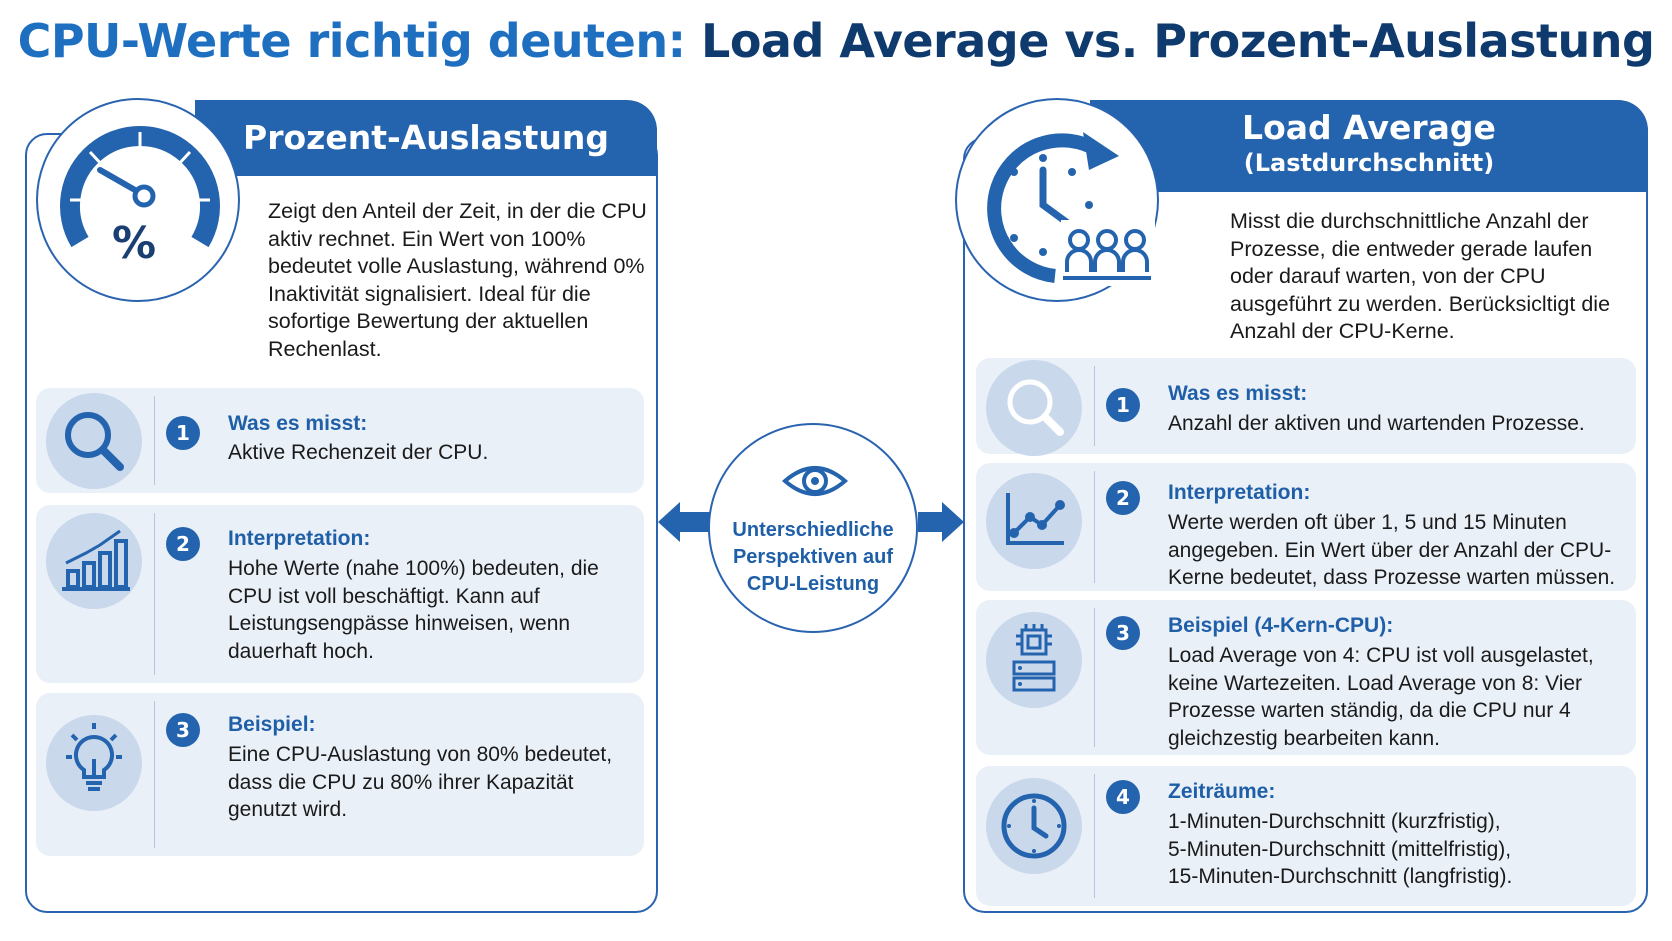  What do you see at coordinates (426, 138) in the screenshot?
I see `left-header: Prozent-Auslastung` at bounding box center [426, 138].